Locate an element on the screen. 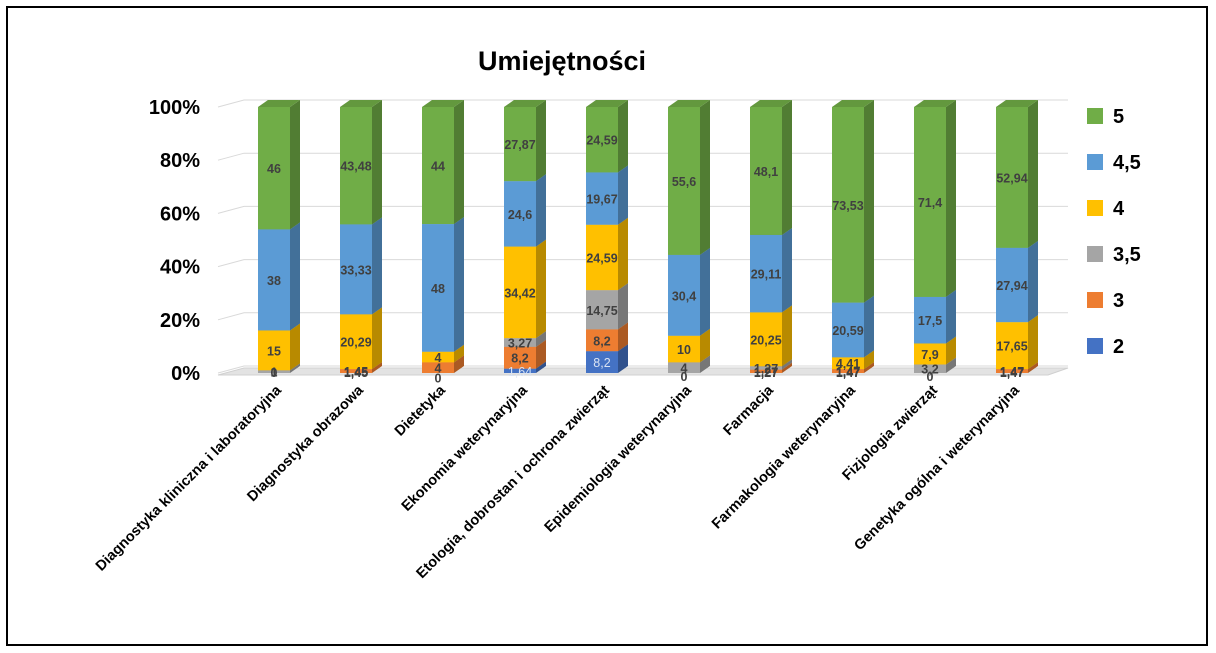  data-label: 4,41 is located at coordinates (848, 364).